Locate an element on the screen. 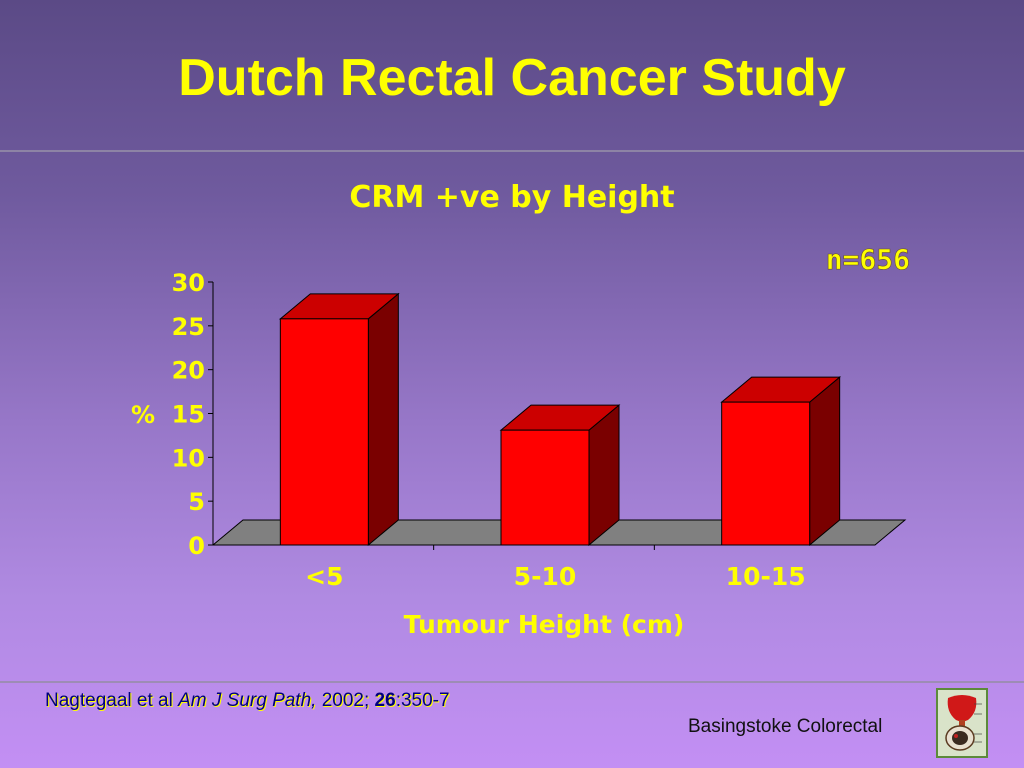 The image size is (1024, 768). y-tick-label: 20 is located at coordinates (188, 371).